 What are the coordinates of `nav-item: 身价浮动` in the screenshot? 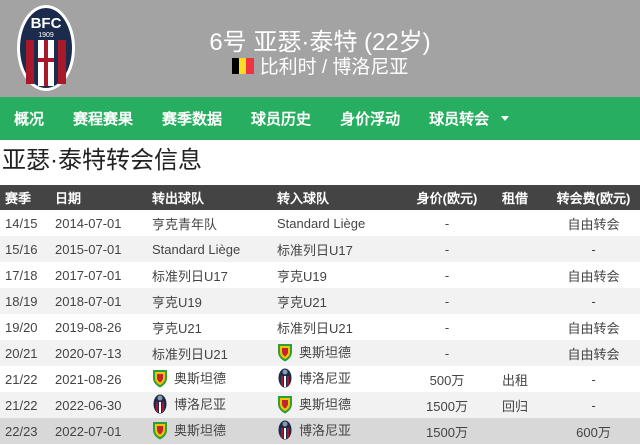 It's located at (370, 118).